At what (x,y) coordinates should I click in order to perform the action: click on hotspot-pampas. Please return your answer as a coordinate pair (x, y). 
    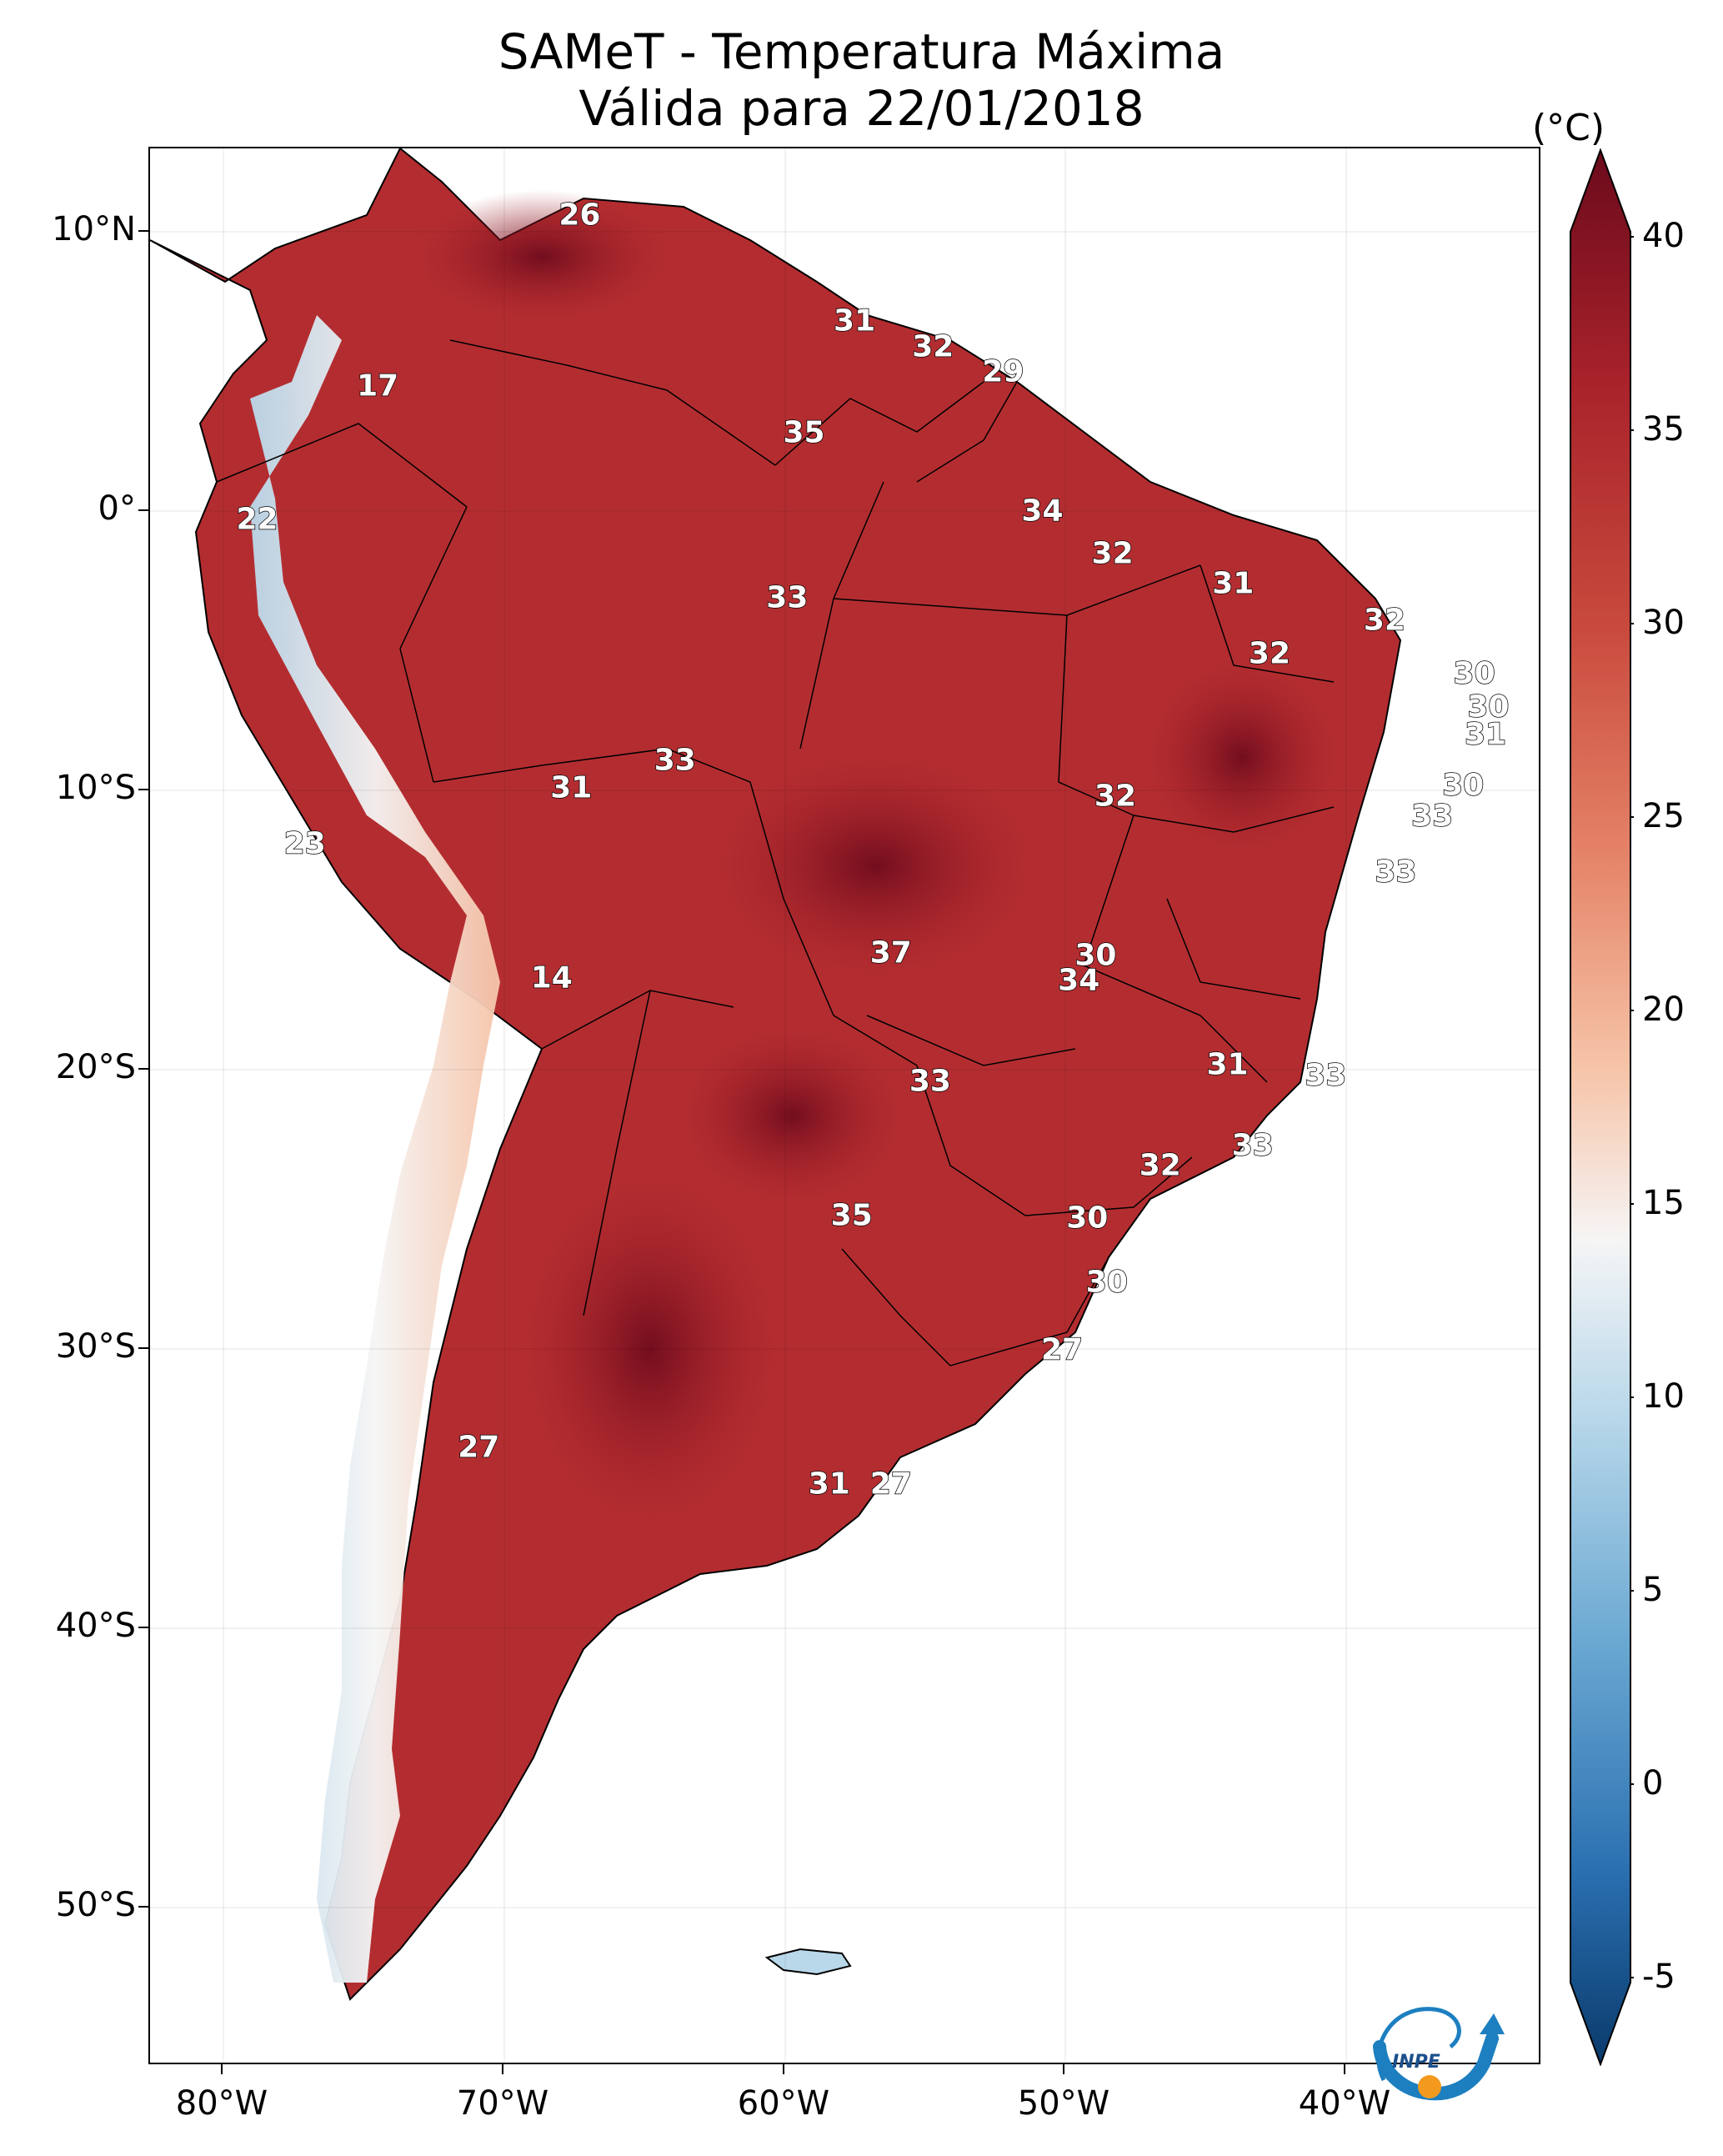
    Looking at the image, I should click on (651, 1349).